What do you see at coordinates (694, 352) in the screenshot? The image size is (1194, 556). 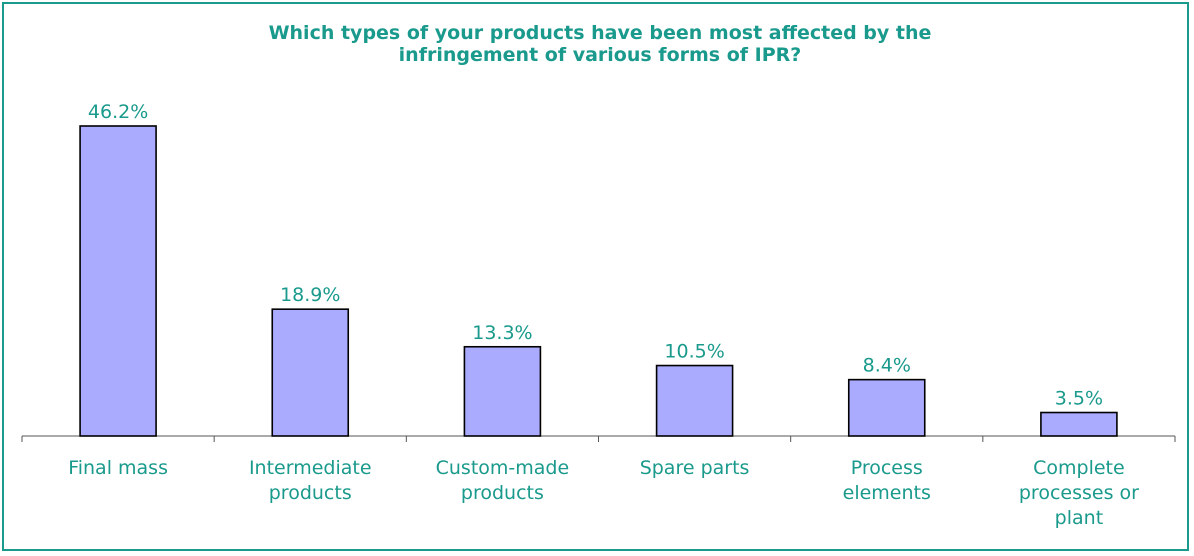 I see `data-label-4: 10.5%` at bounding box center [694, 352].